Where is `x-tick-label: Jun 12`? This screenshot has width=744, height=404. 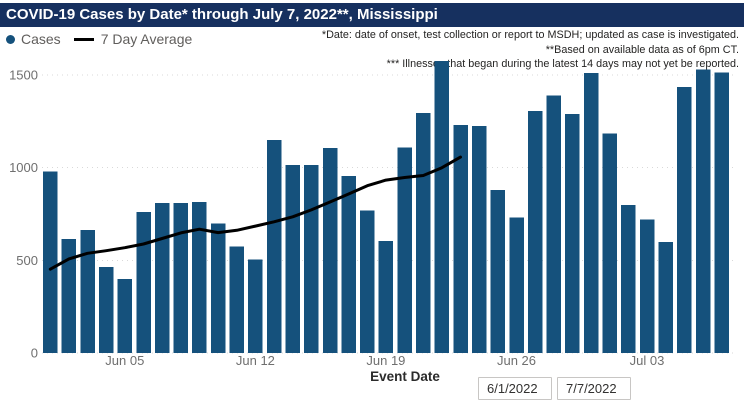 x-tick-label: Jun 12 is located at coordinates (255, 360).